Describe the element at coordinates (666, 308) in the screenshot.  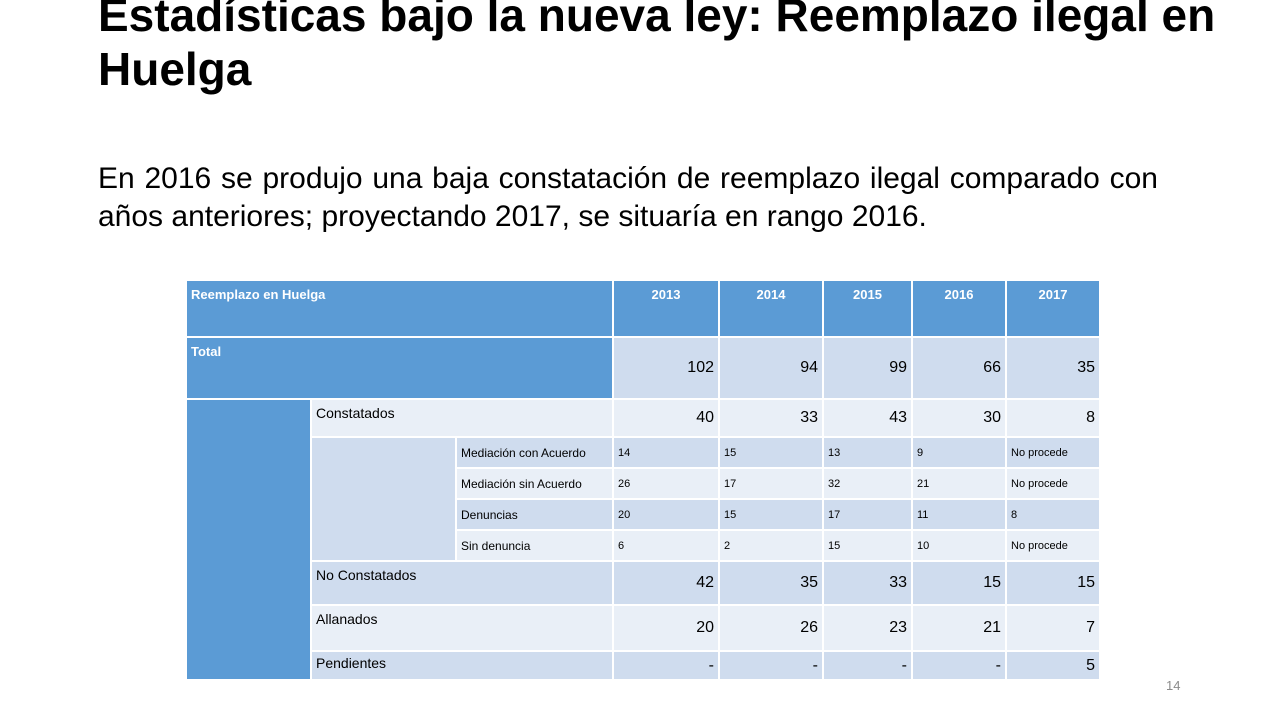
I see `header-year: 2013` at that location.